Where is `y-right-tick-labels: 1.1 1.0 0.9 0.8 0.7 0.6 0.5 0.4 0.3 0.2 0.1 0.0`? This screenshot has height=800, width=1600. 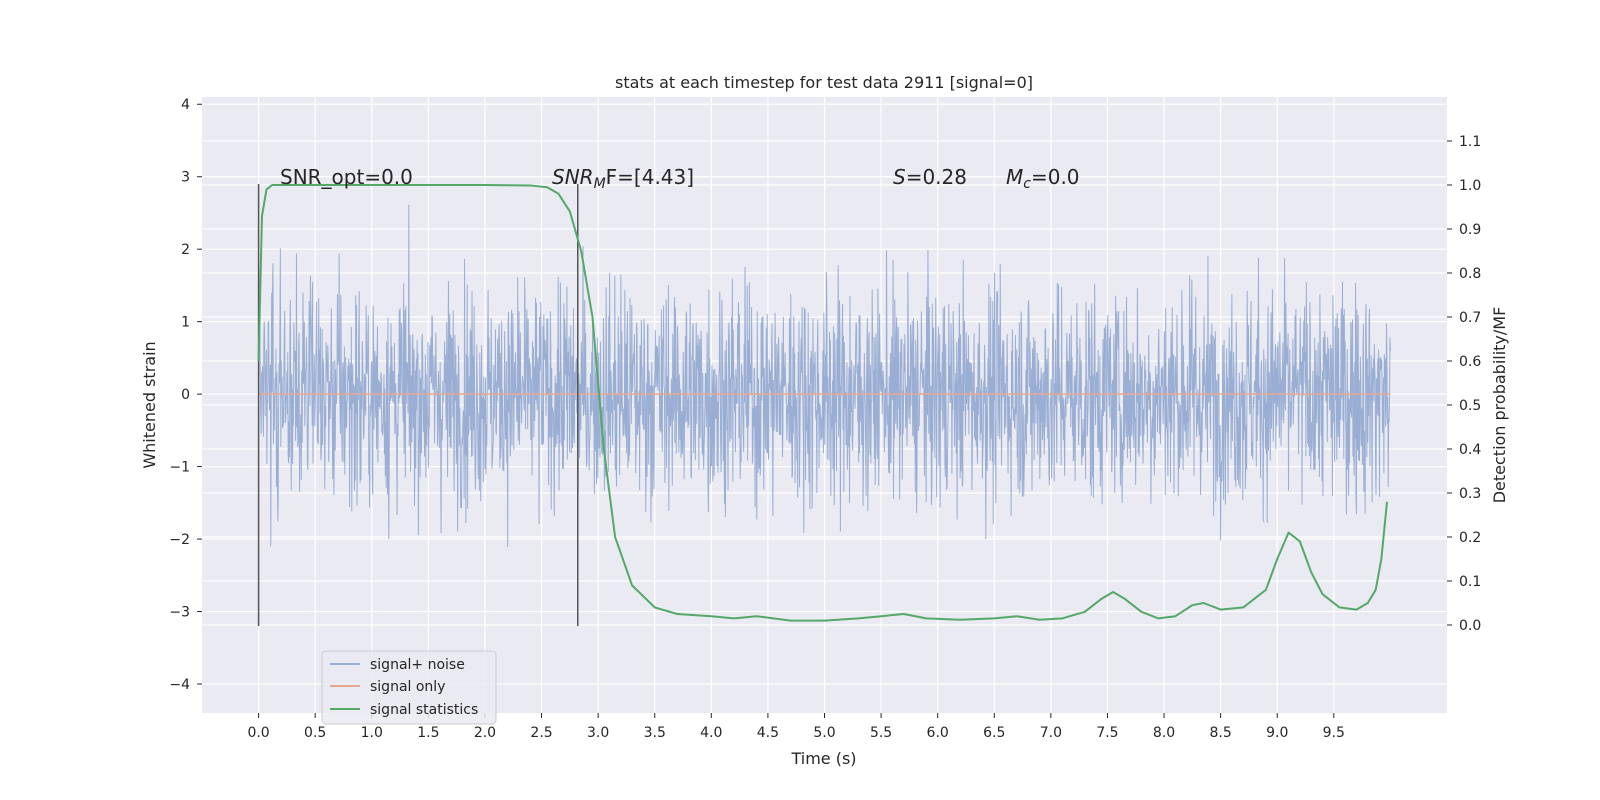 y-right-tick-labels: 1.1 1.0 0.9 0.8 0.7 0.6 0.5 0.4 0.3 0.2 0.1 0.0 is located at coordinates (1464, 384).